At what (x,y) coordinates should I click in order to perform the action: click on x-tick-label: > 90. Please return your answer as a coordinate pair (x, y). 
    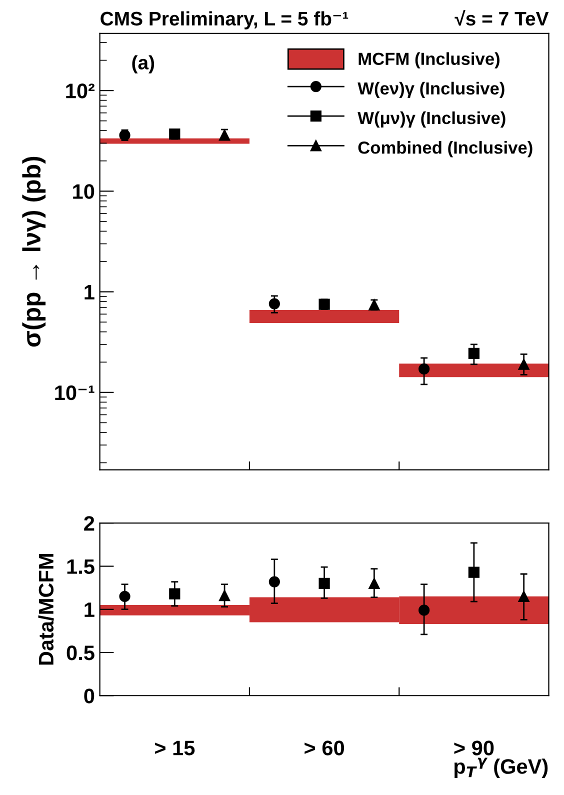
    Looking at the image, I should click on (474, 748).